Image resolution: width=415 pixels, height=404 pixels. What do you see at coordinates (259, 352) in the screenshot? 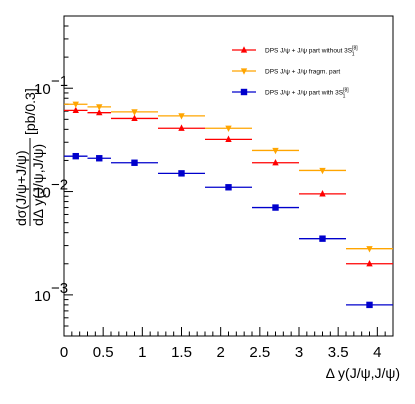
I see `x-tick-label: 2.5` at bounding box center [259, 352].